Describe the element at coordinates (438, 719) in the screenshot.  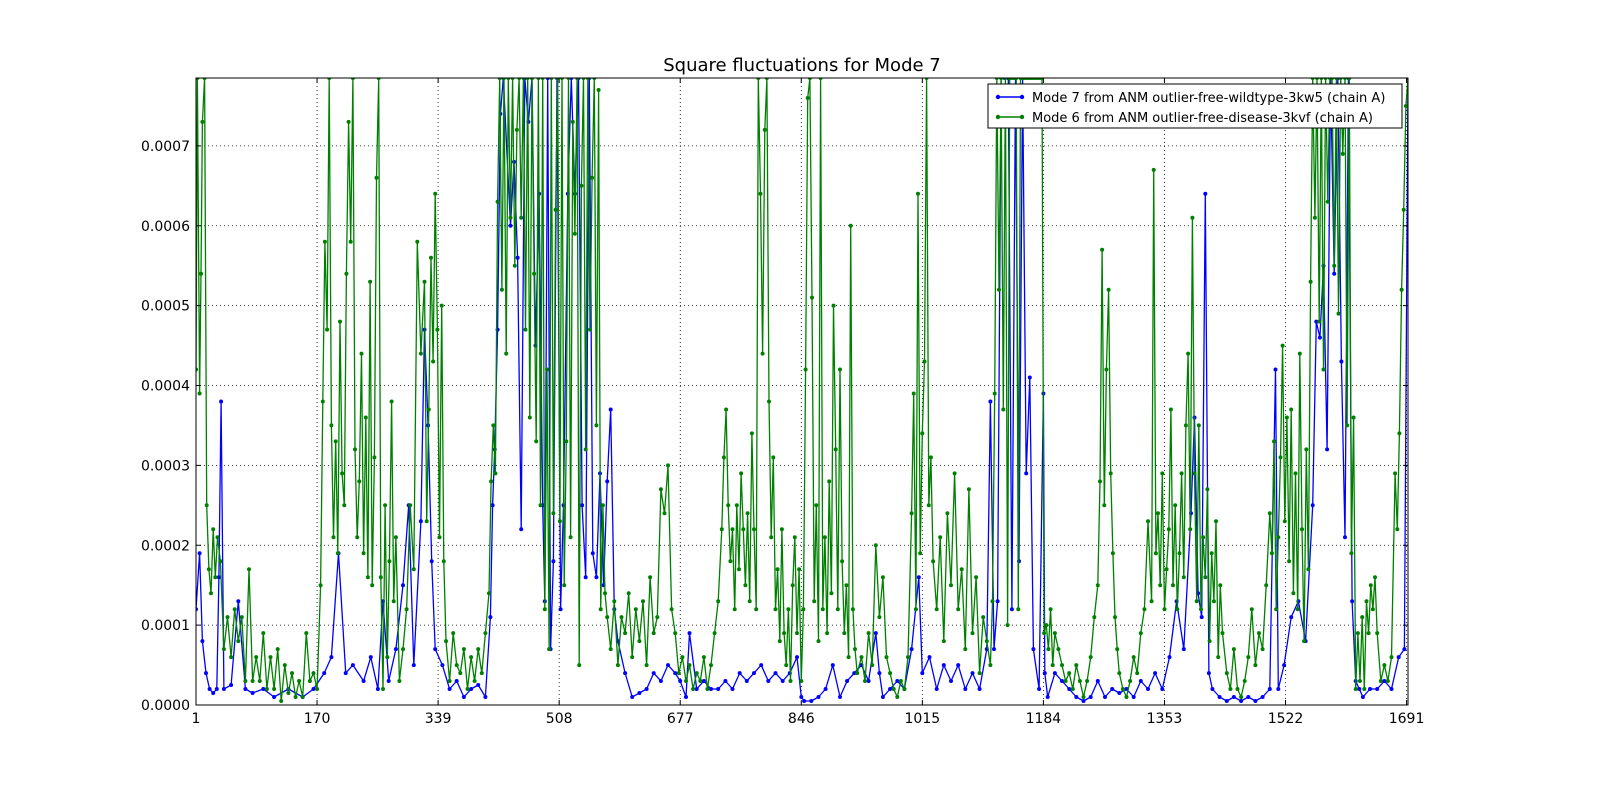
I see `x-tick-label: 339` at that location.